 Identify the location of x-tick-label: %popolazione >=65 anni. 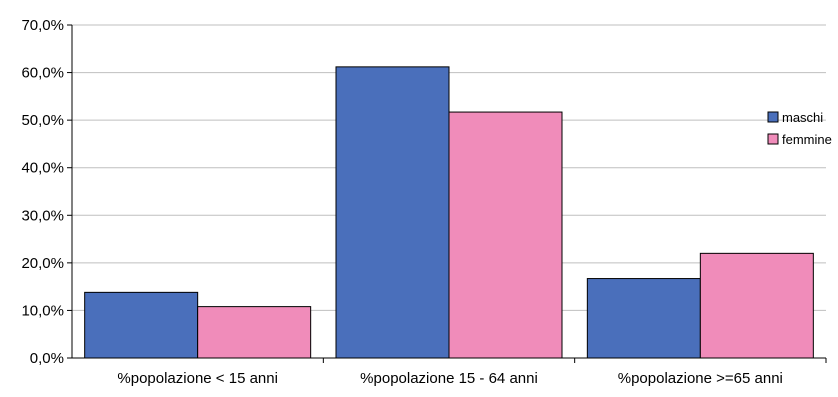
(700, 378).